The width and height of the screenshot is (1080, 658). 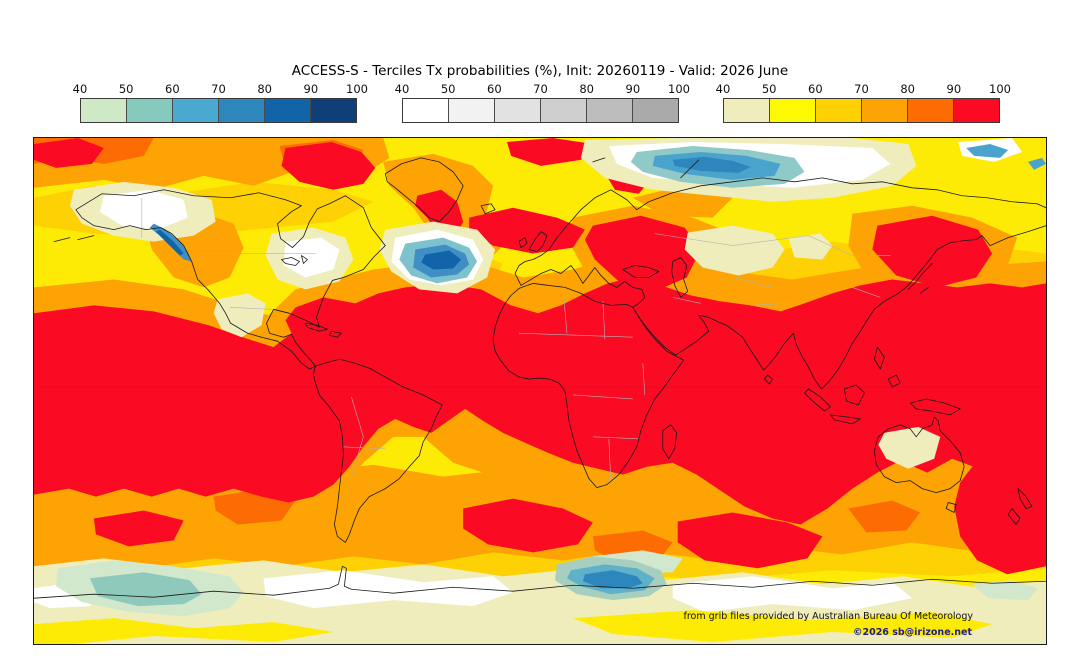 What do you see at coordinates (912, 632) in the screenshot?
I see `copyright-note: ©2026 sb@irizone.net` at bounding box center [912, 632].